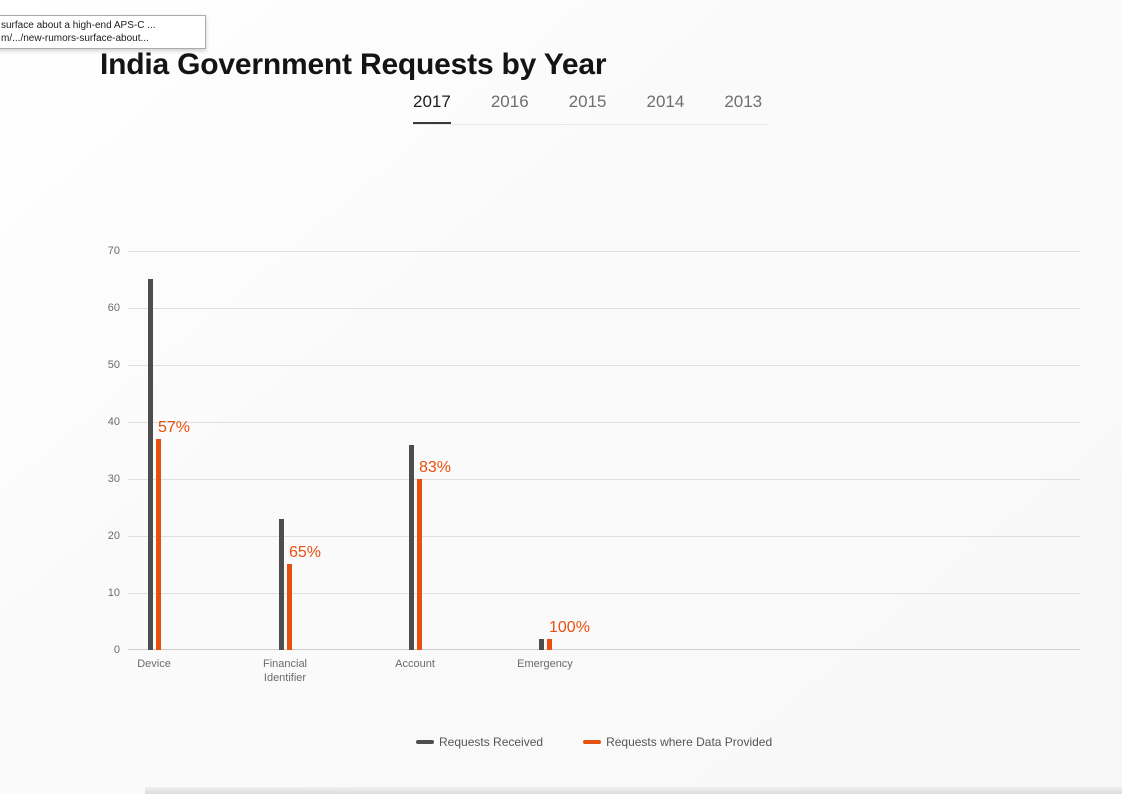 Image resolution: width=1122 pixels, height=794 pixels. What do you see at coordinates (113, 422) in the screenshot?
I see `y-axis-tick-40: 40` at bounding box center [113, 422].